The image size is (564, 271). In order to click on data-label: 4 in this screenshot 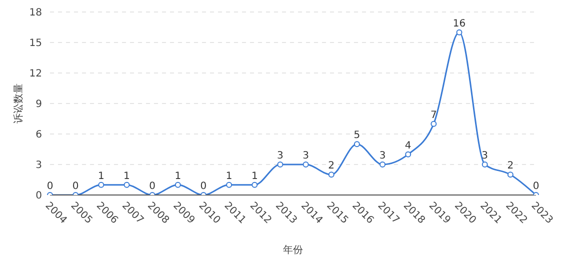, I will do `click(408, 146)`.